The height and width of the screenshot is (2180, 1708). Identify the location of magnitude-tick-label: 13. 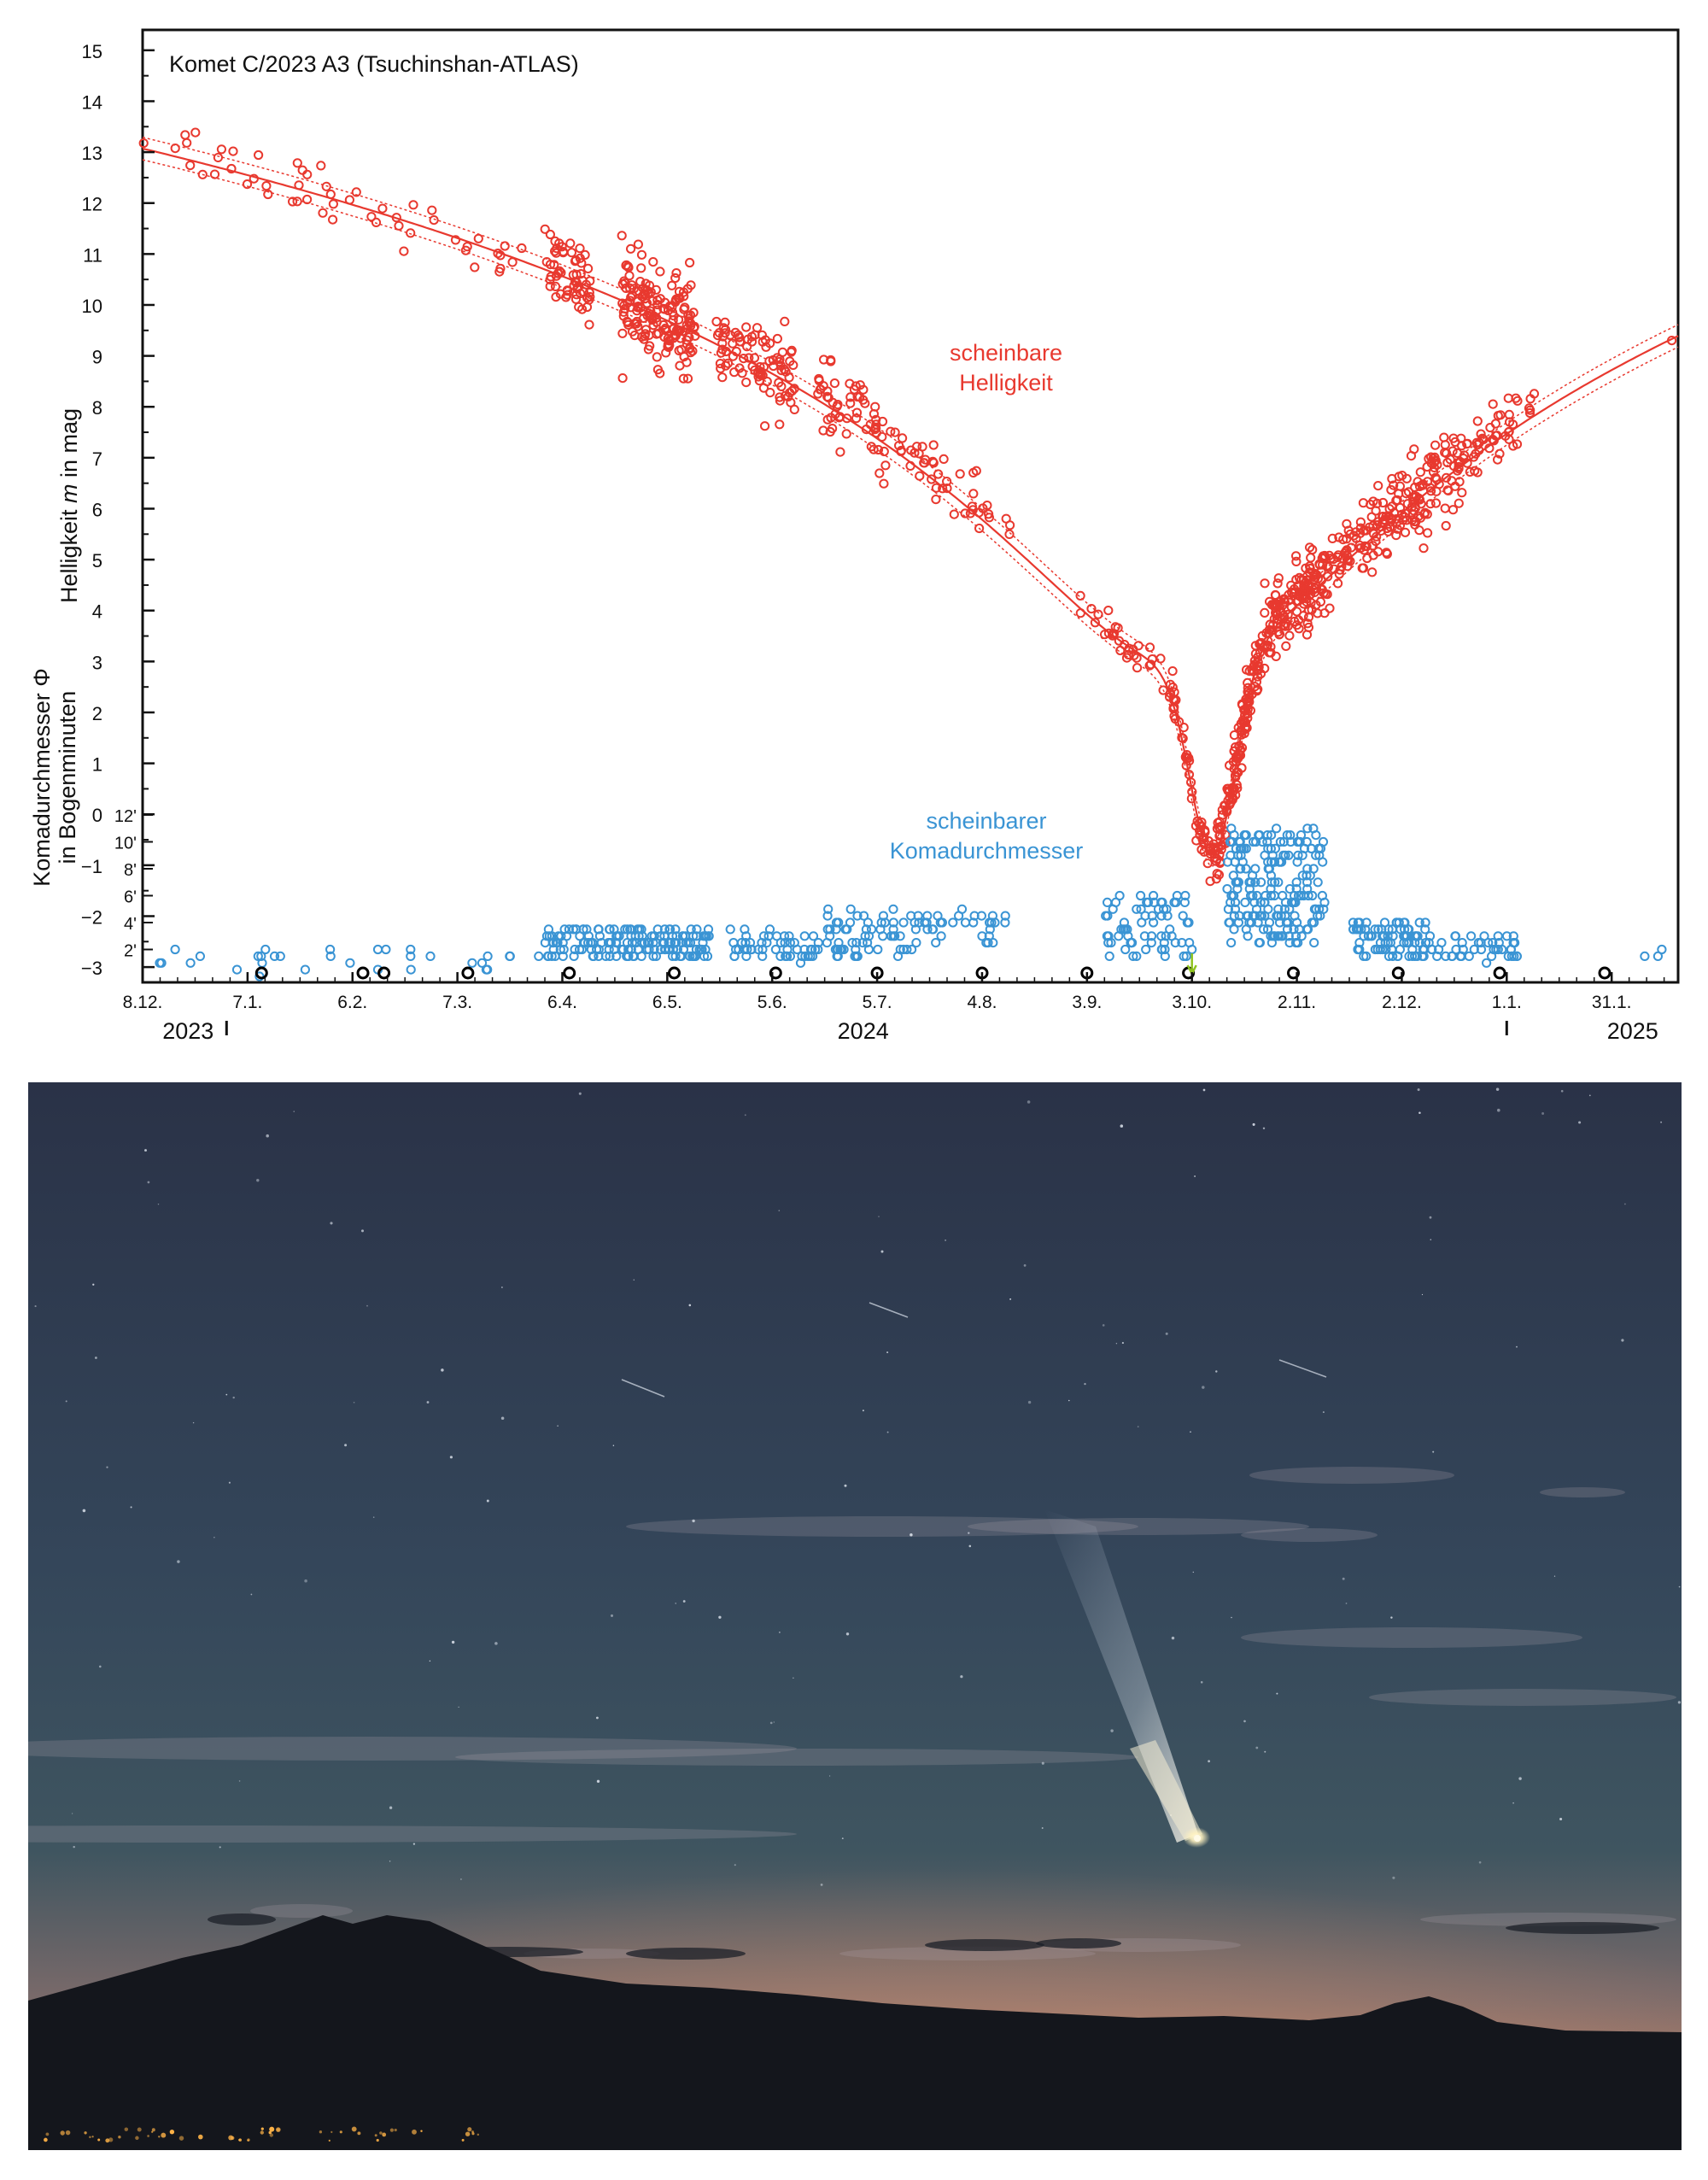
(92, 153).